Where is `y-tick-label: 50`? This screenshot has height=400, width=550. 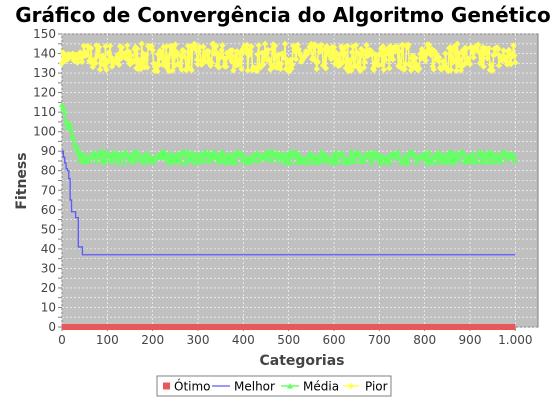 y-tick-label: 50 is located at coordinates (48, 229).